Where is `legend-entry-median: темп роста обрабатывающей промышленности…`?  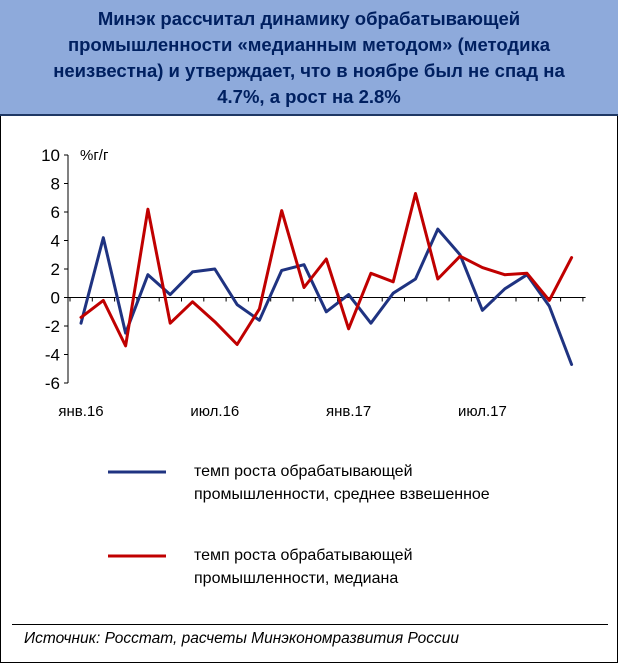 legend-entry-median: темп роста обрабатывающей промышленности… is located at coordinates (384, 567).